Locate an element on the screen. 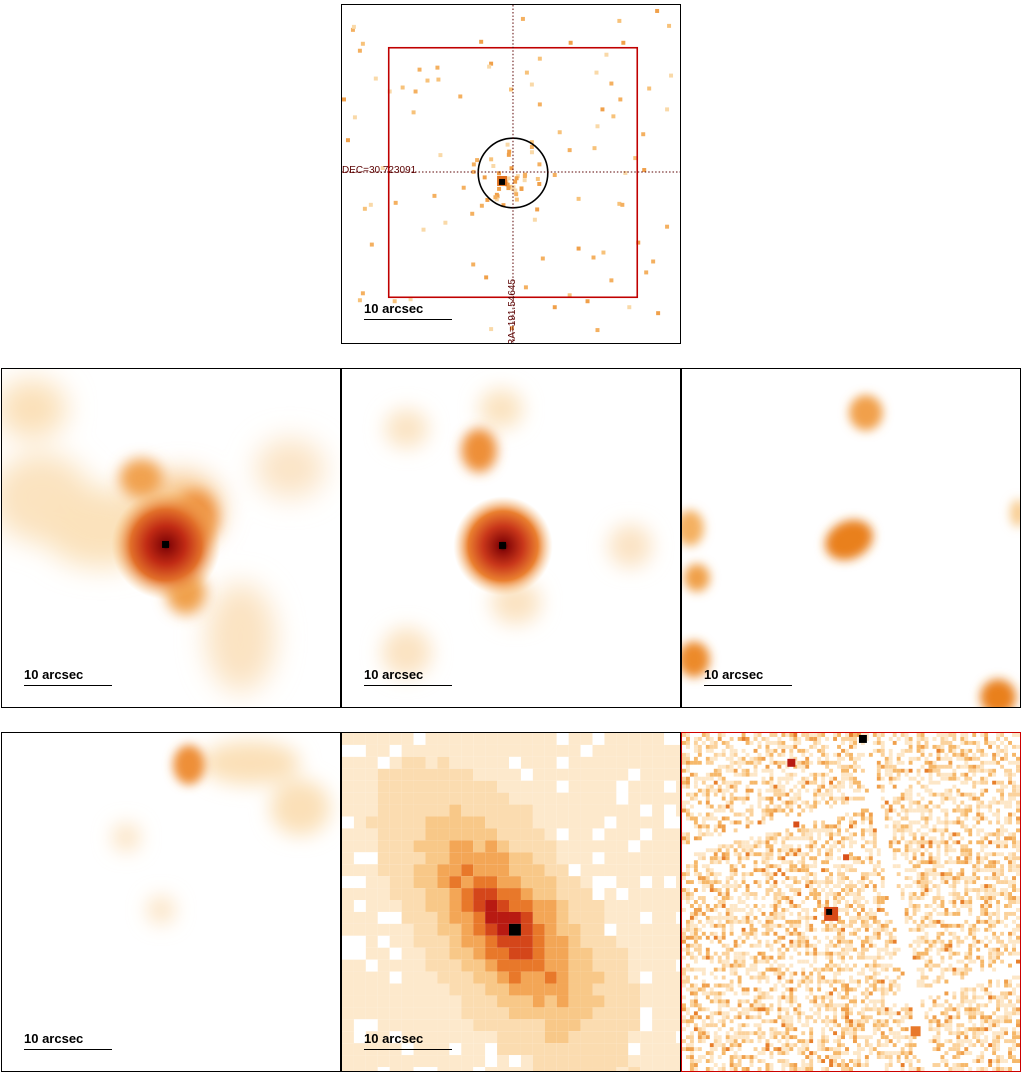 The height and width of the screenshot is (1074, 1023). optical-galaxy-image is located at coordinates (511, 902).